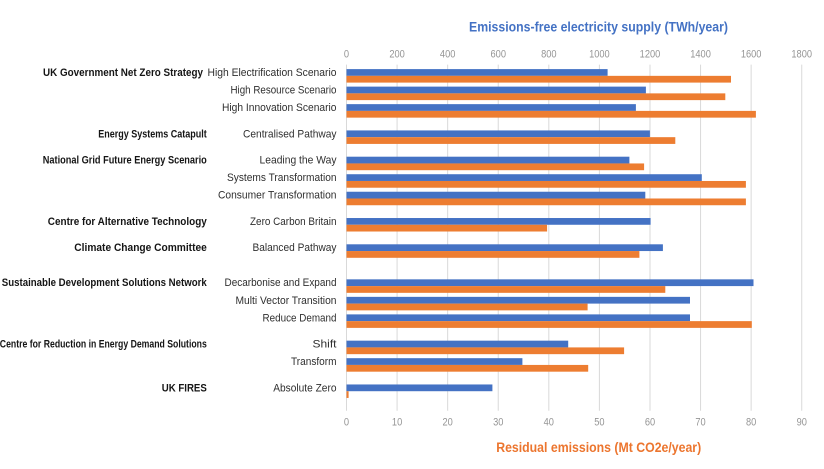  I want to click on svg-text: 200, so click(397, 55).